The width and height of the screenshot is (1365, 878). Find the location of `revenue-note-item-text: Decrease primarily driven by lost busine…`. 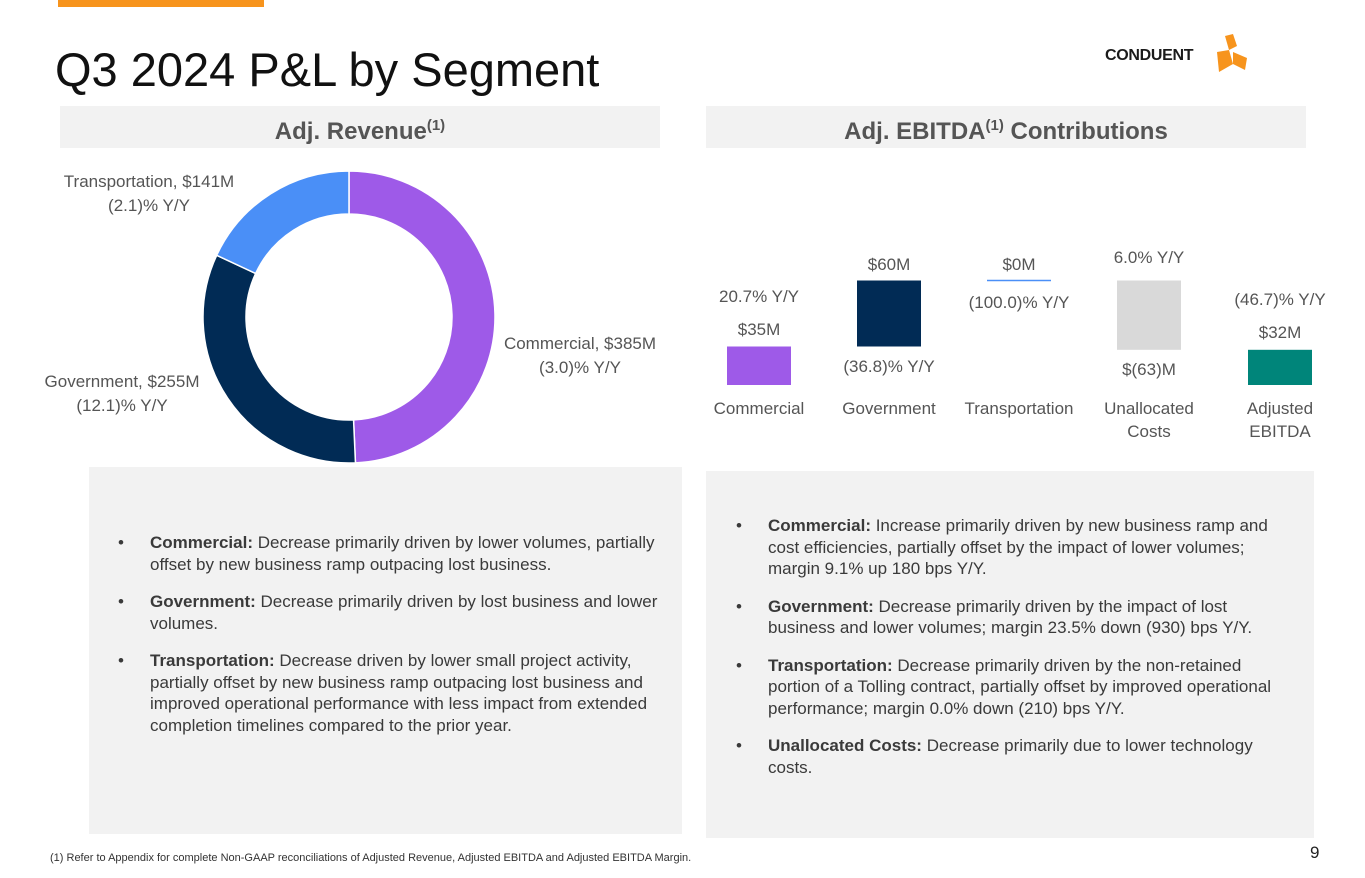

revenue-note-item-text: Decrease primarily driven by lost busine… is located at coordinates (404, 612).